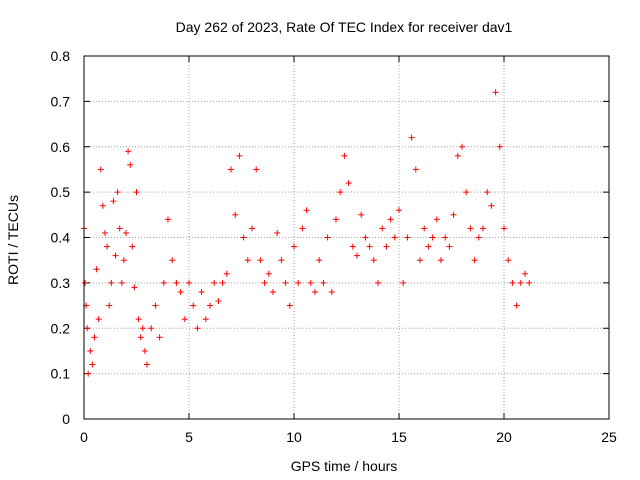 The width and height of the screenshot is (640, 480). Describe the element at coordinates (61, 192) in the screenshot. I see `y-tick-label: 0.5` at that location.